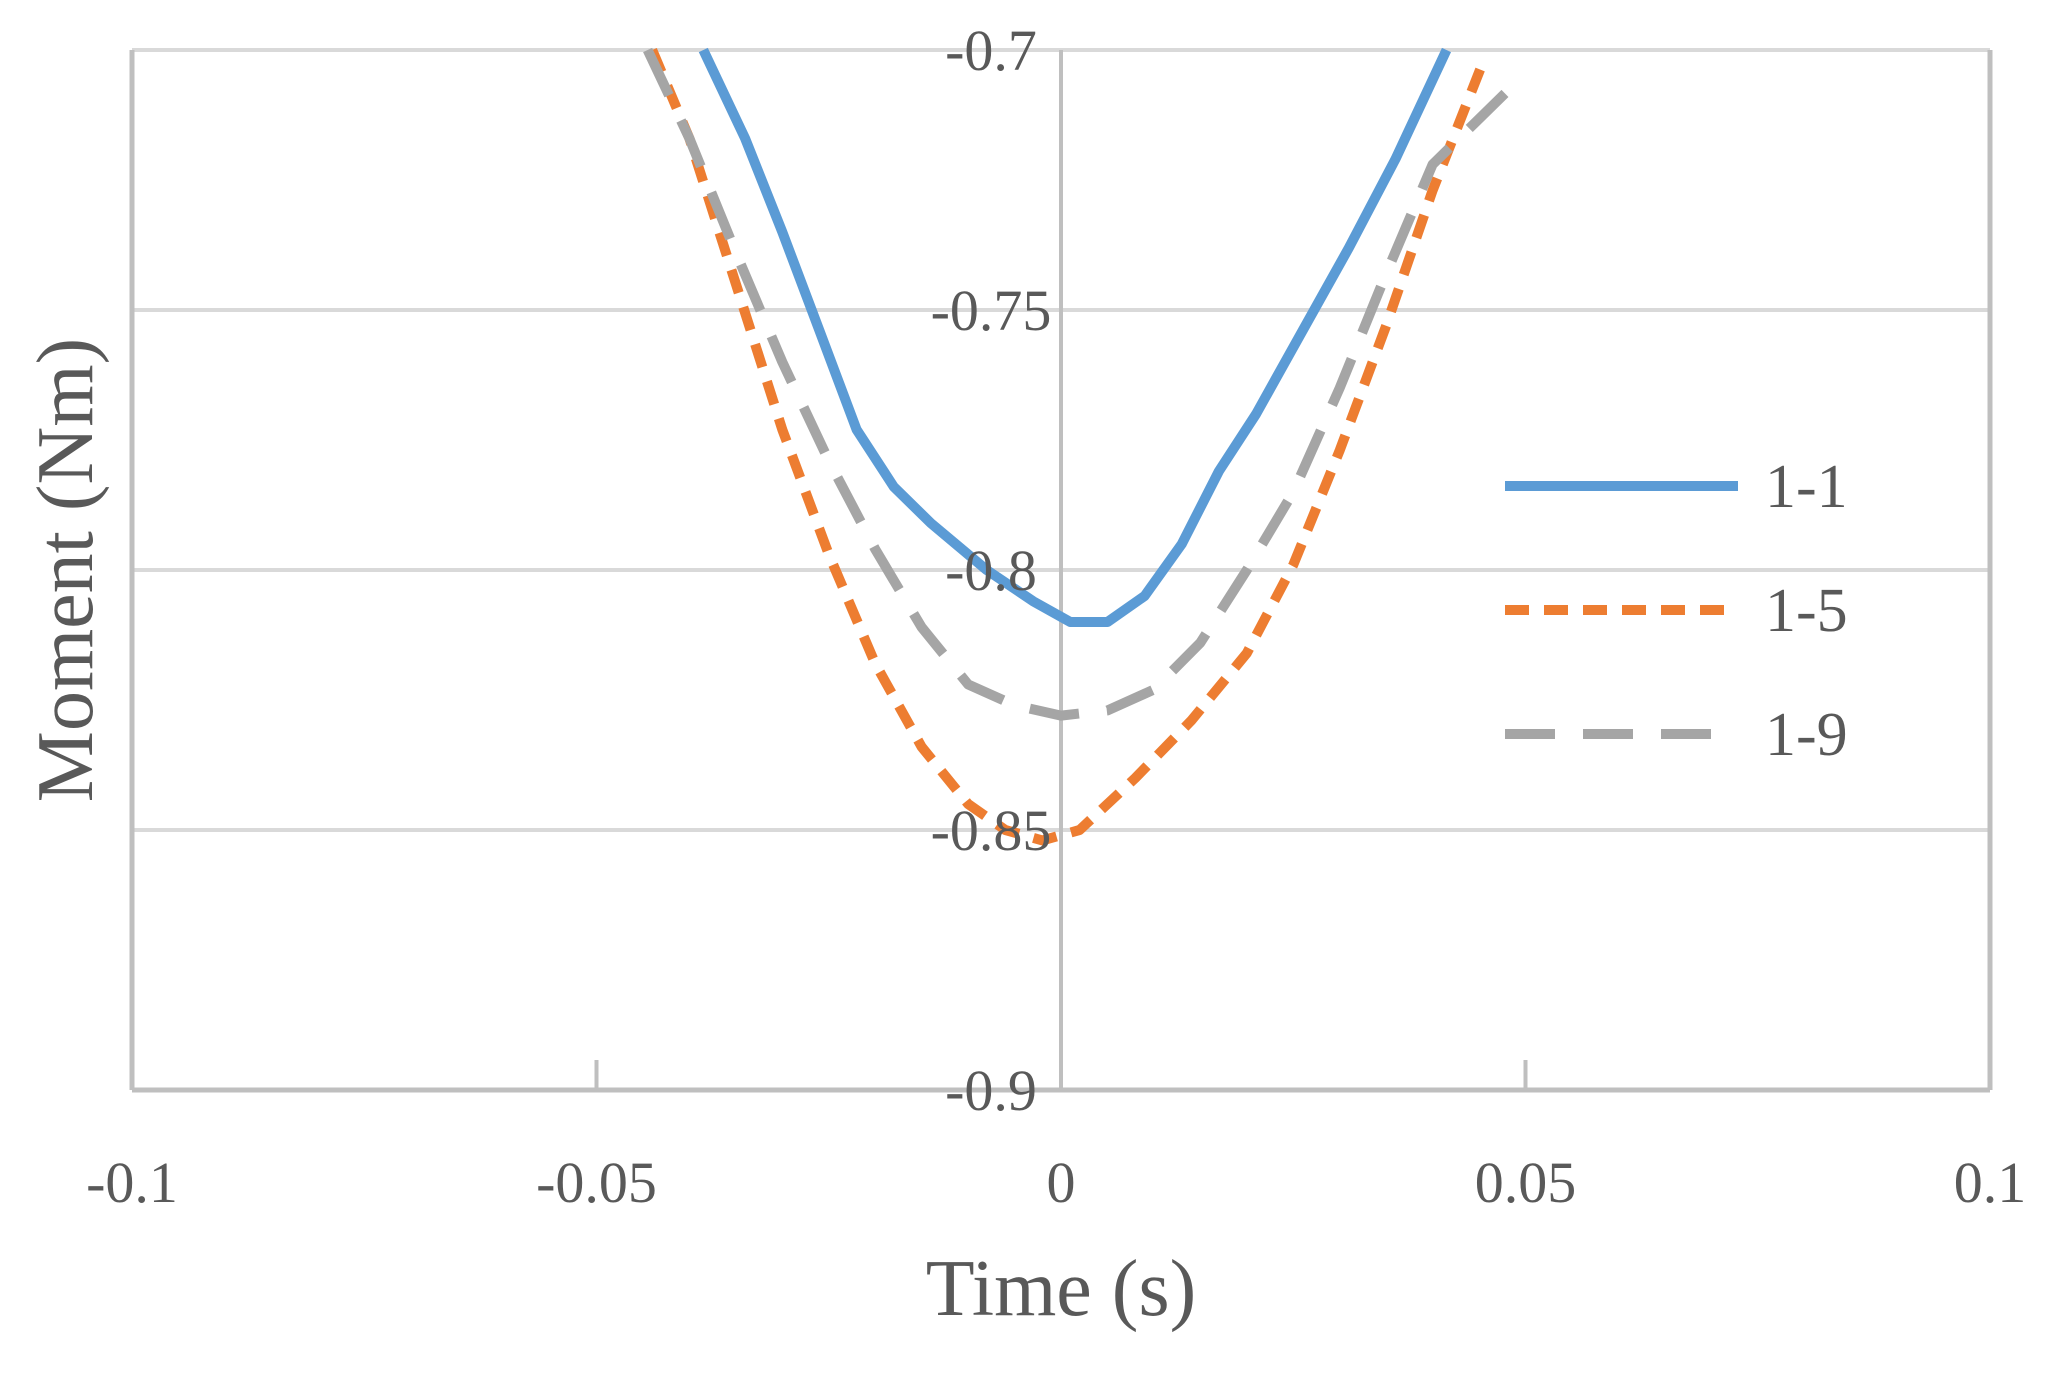  Describe the element at coordinates (66, 570) in the screenshot. I see `y-axis-title: Moment (Nm)` at that location.